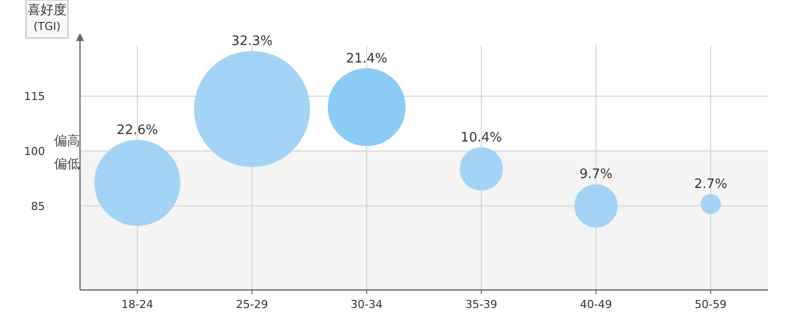 The height and width of the screenshot is (320, 793). Describe the element at coordinates (481, 304) in the screenshot. I see `x-tick-label: 35-39` at that location.